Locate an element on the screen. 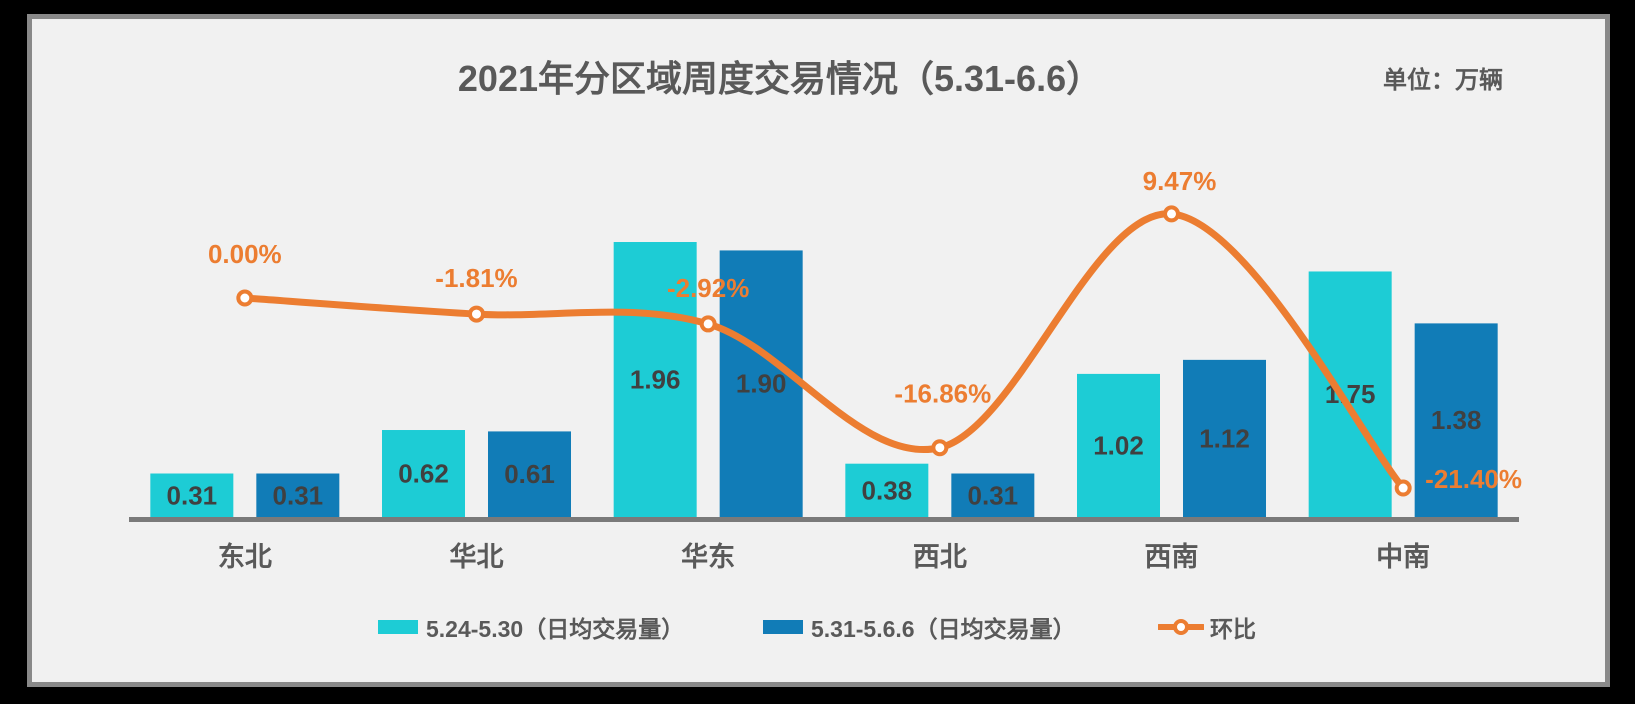 The height and width of the screenshot is (704, 1635). legend-label-week1: 5.24-5.30（日均交易量） is located at coordinates (555, 629).